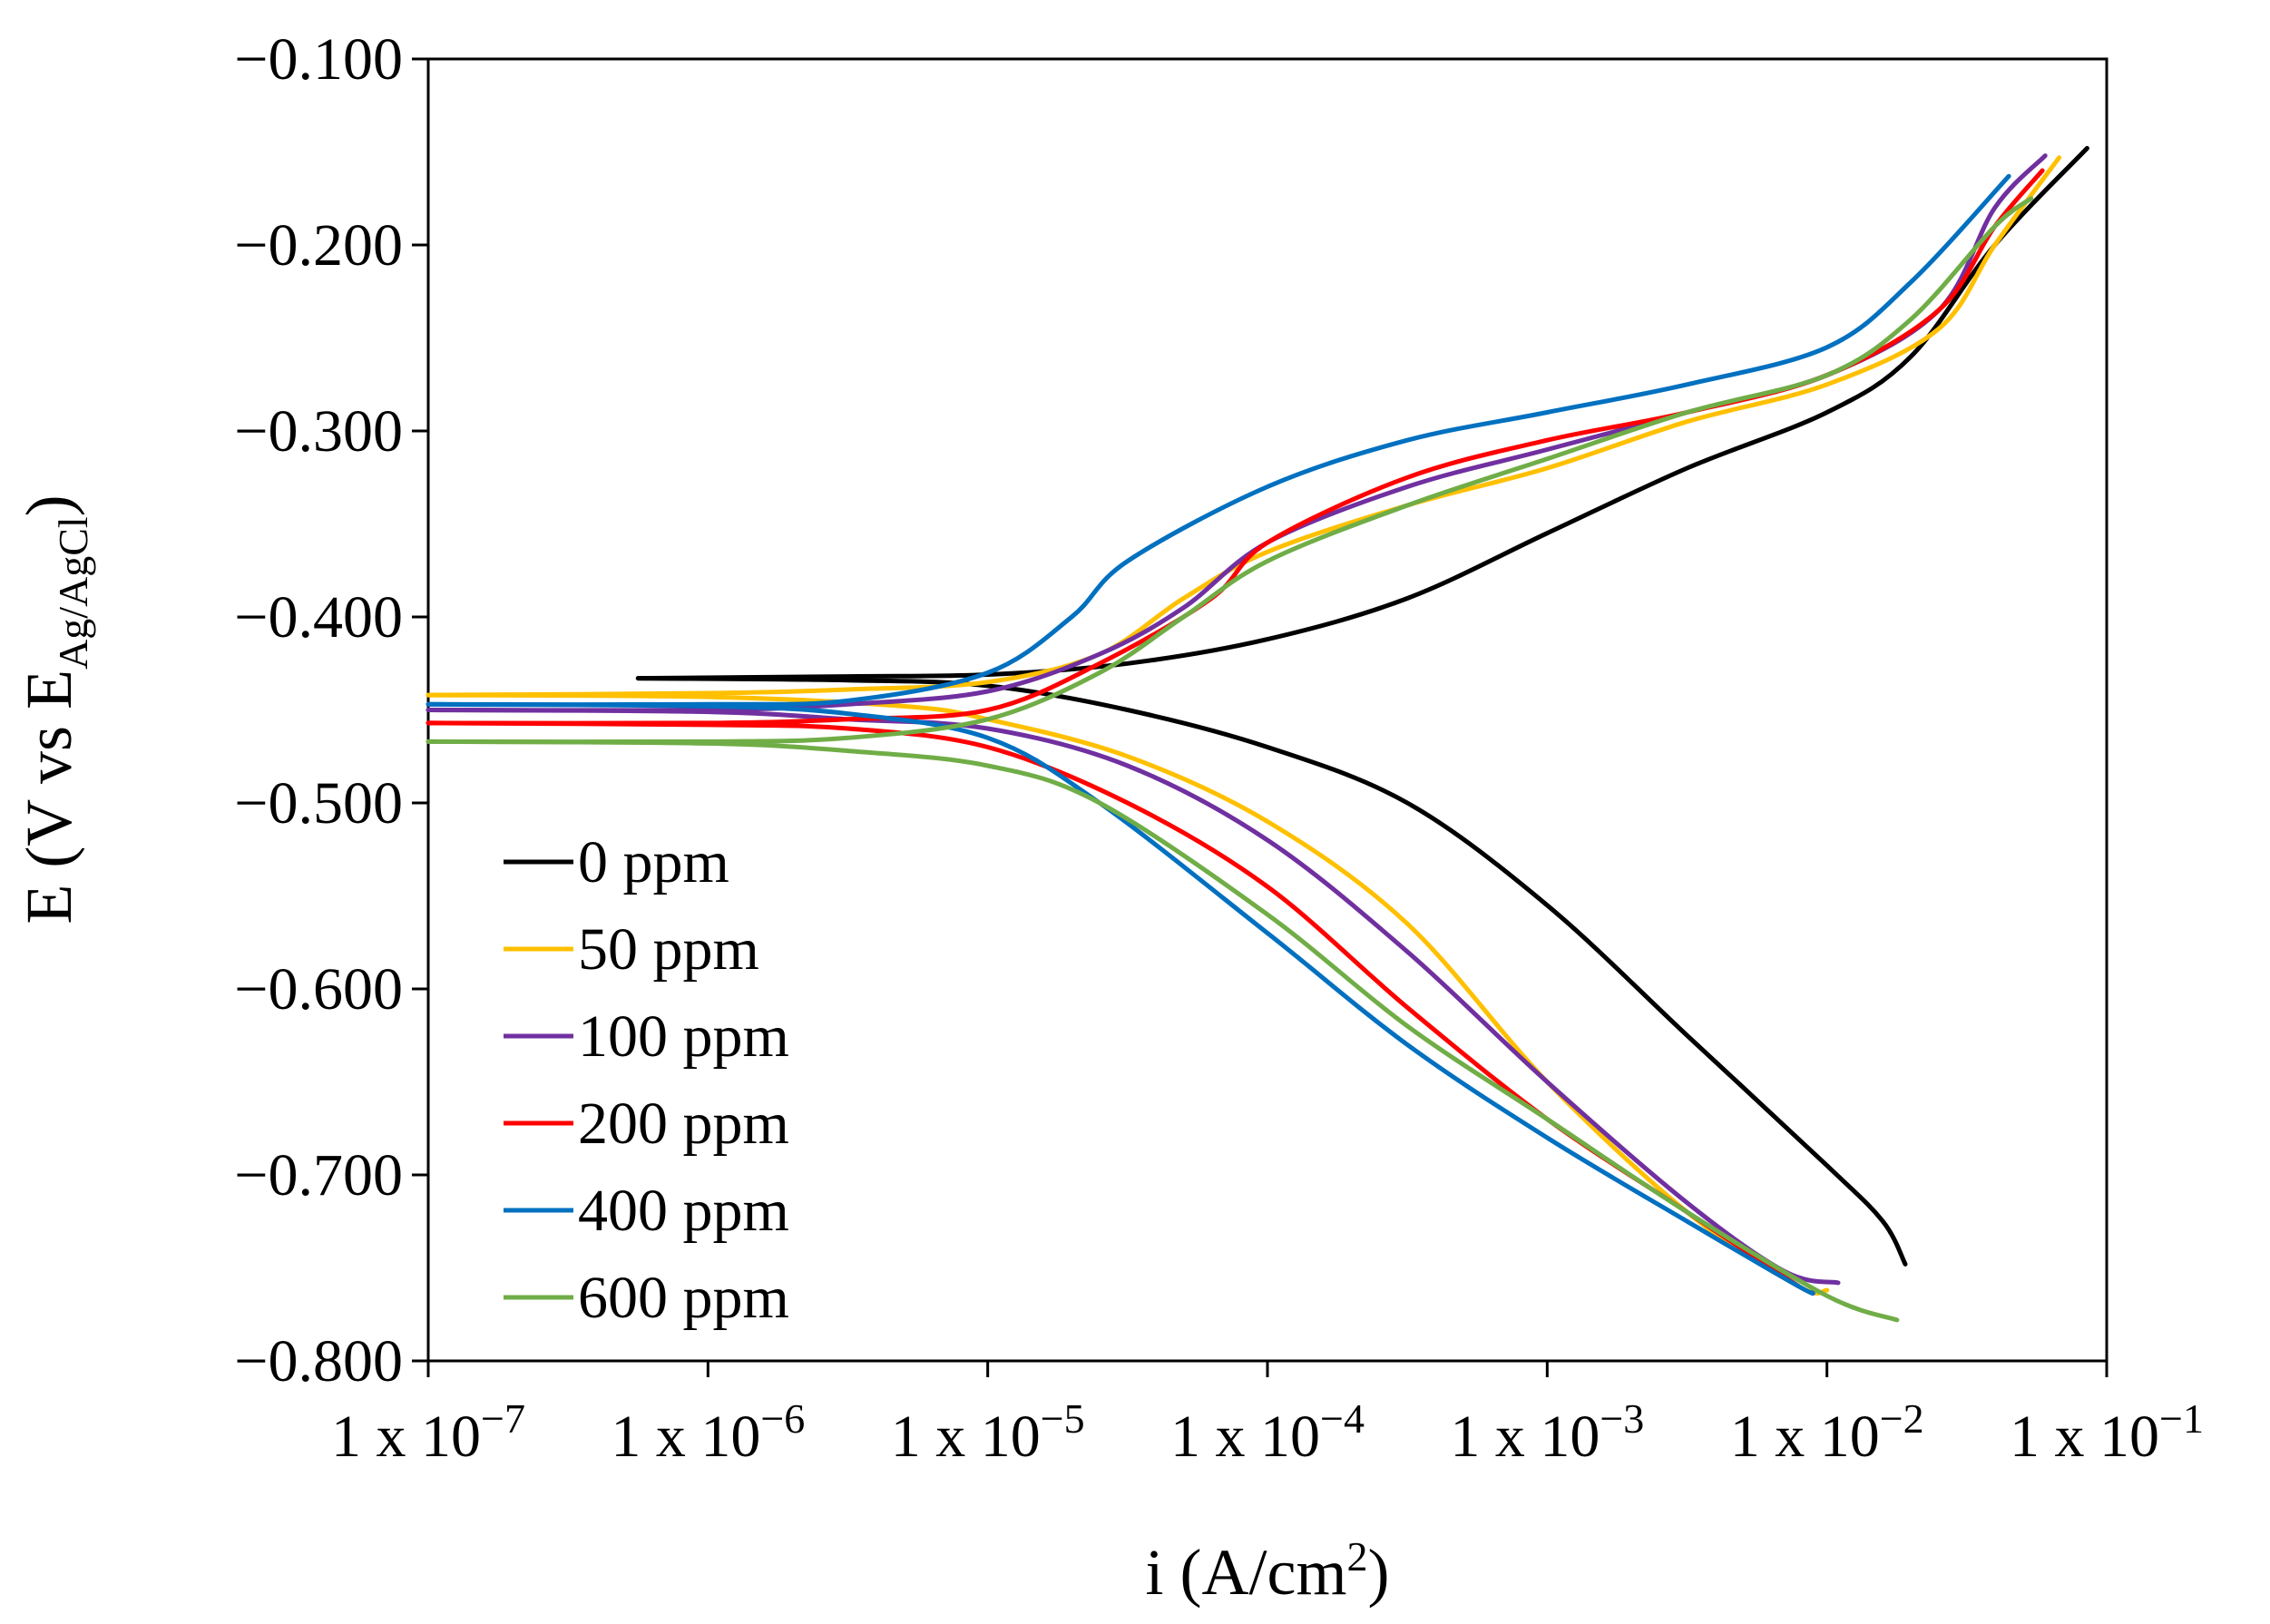  What do you see at coordinates (1827, 1432) in the screenshot?
I see `x-tick-label: 1 x 10⁻²` at bounding box center [1827, 1432].